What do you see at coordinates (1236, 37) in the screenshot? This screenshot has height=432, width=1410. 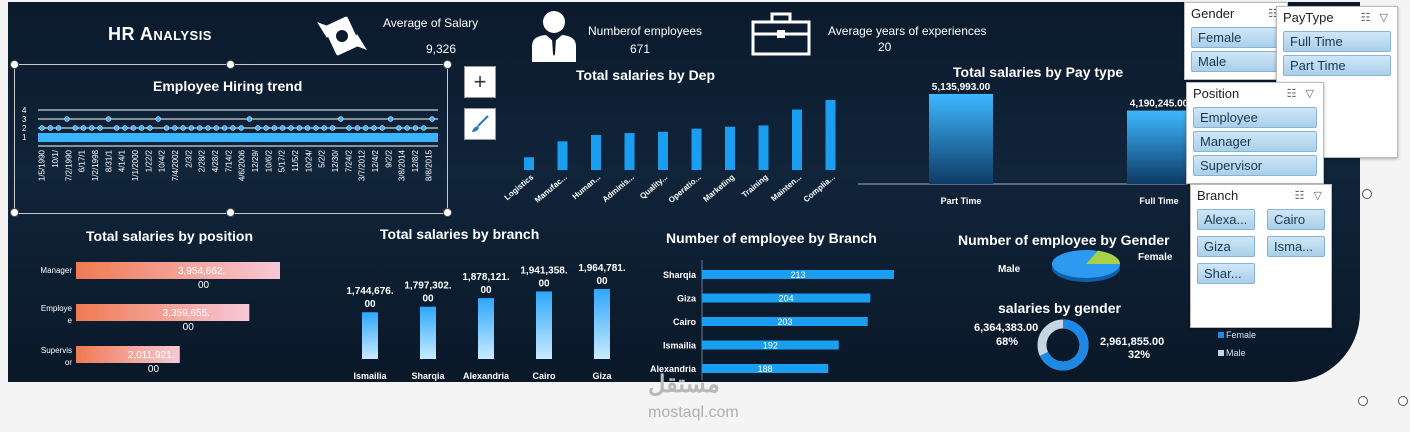 I see `slicer-item-female: Female` at bounding box center [1236, 37].